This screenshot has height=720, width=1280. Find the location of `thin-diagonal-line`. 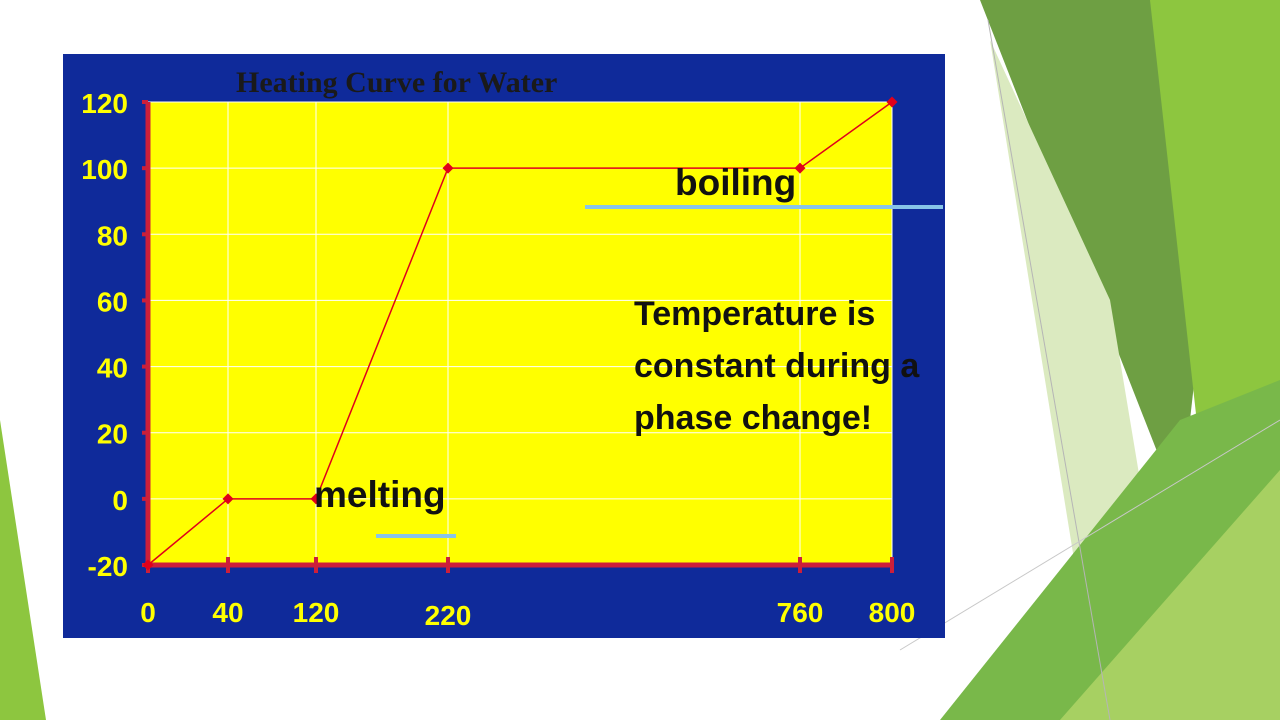

thin-diagonal-line is located at coordinates (1049, 369).